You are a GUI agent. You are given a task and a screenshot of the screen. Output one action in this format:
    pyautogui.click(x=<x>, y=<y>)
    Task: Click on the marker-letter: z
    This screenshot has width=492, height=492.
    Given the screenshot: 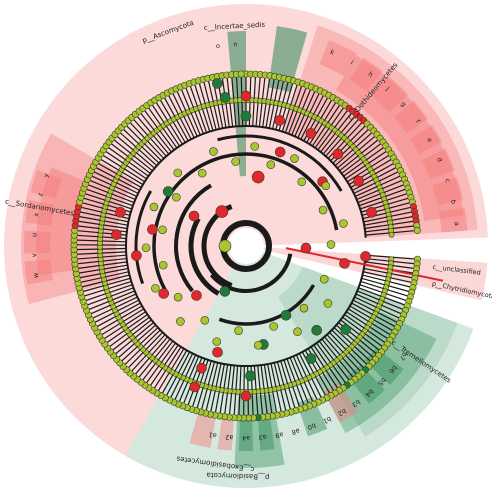 What is the action you would take?
    pyautogui.click(x=40, y=195)
    